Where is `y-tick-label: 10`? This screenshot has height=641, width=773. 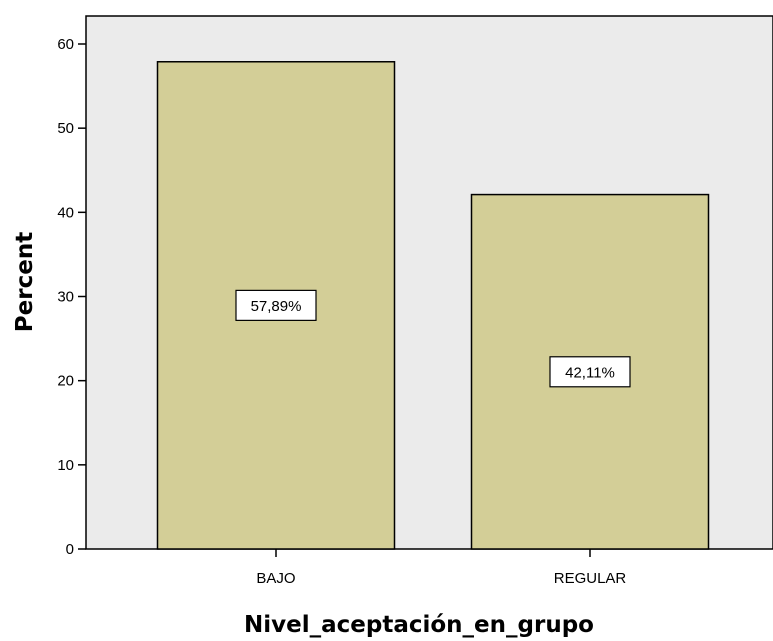
y-tick-label: 10 is located at coordinates (65, 465).